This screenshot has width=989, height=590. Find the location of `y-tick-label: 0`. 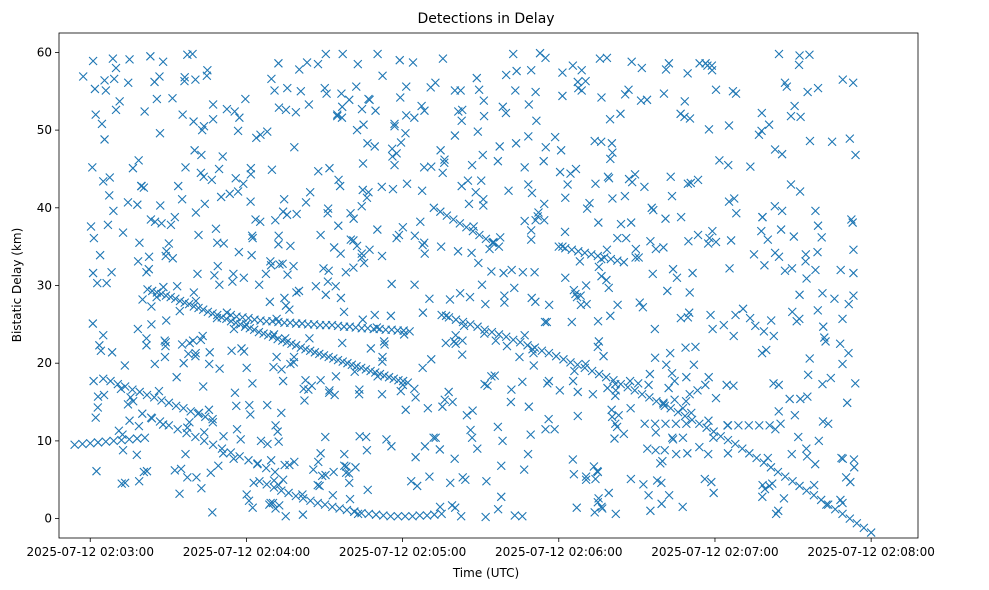

y-tick-label: 0 is located at coordinates (48, 519).